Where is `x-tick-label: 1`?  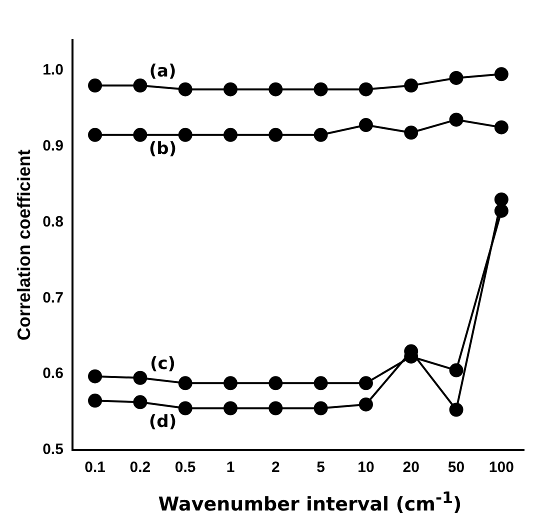
x-tick-label: 1 is located at coordinates (230, 467).